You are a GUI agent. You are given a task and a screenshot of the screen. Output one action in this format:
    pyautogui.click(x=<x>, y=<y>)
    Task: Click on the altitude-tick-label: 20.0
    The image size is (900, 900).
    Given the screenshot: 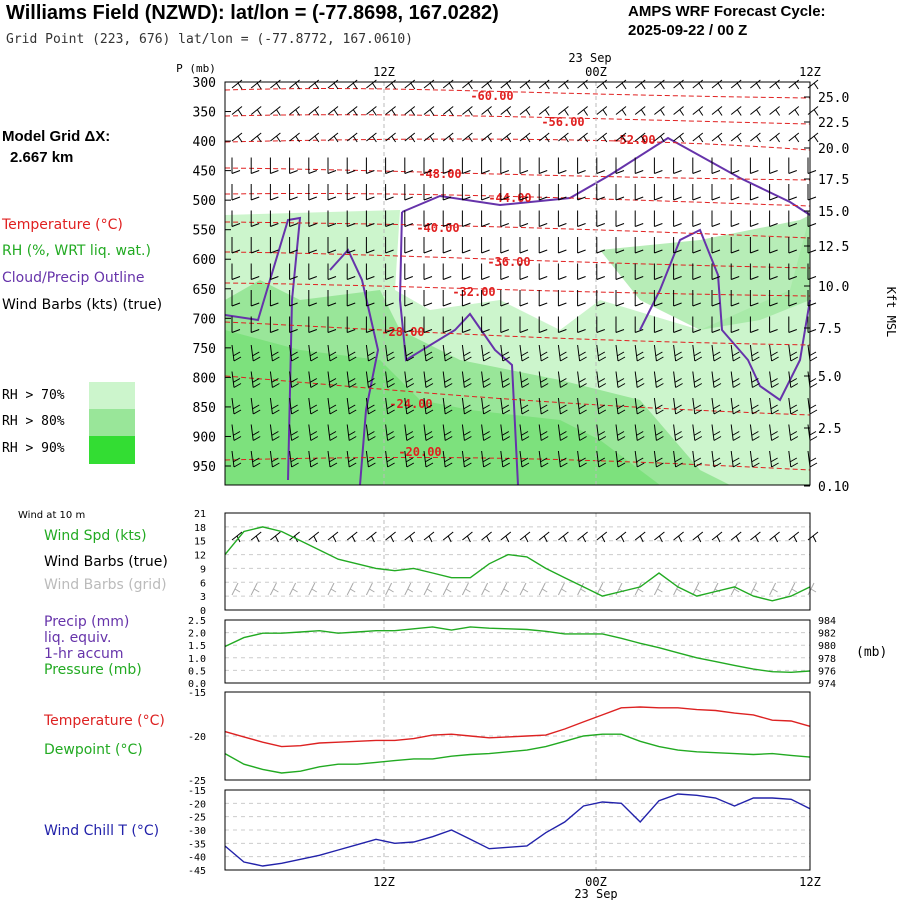 What is the action you would take?
    pyautogui.click(x=833, y=149)
    